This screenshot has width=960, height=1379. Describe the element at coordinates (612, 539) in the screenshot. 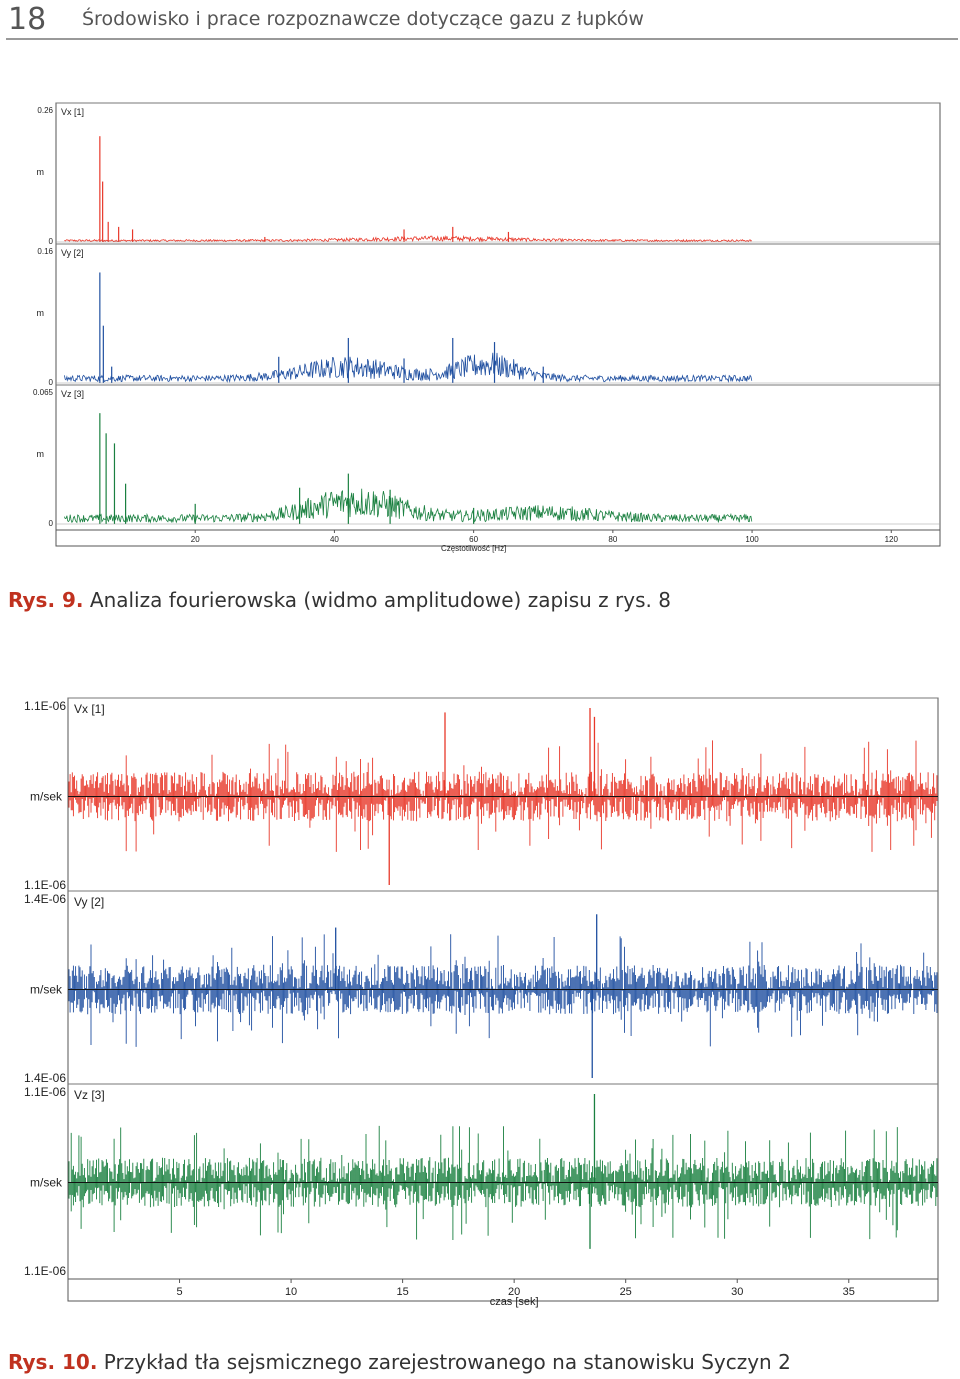

I see `x-tick-label: 80` at that location.